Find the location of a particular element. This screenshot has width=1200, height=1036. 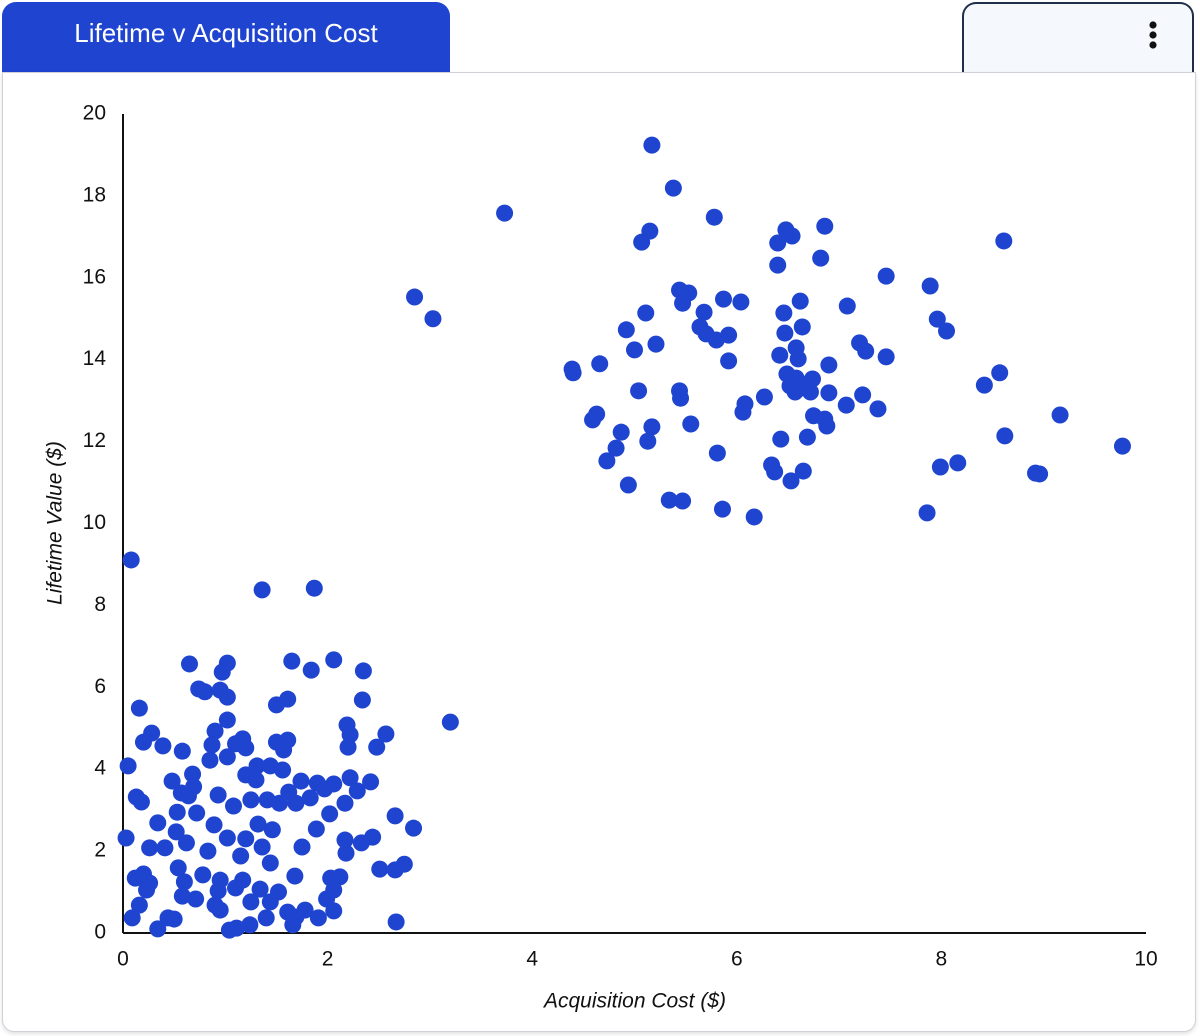

x-tick-label: 10 is located at coordinates (1145, 959).